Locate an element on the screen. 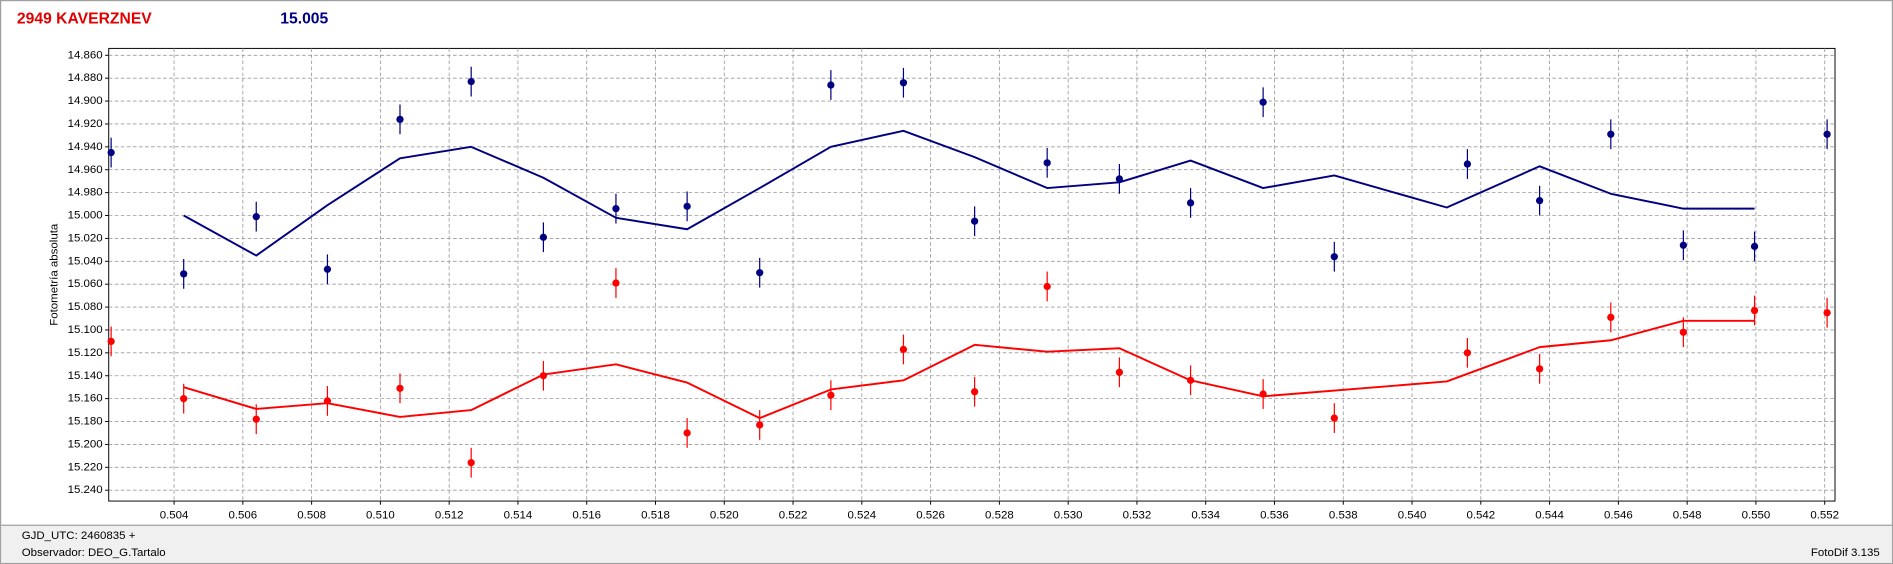 This screenshot has height=564, width=1893. footer-software: FotoDif 3.135 is located at coordinates (1845, 553).